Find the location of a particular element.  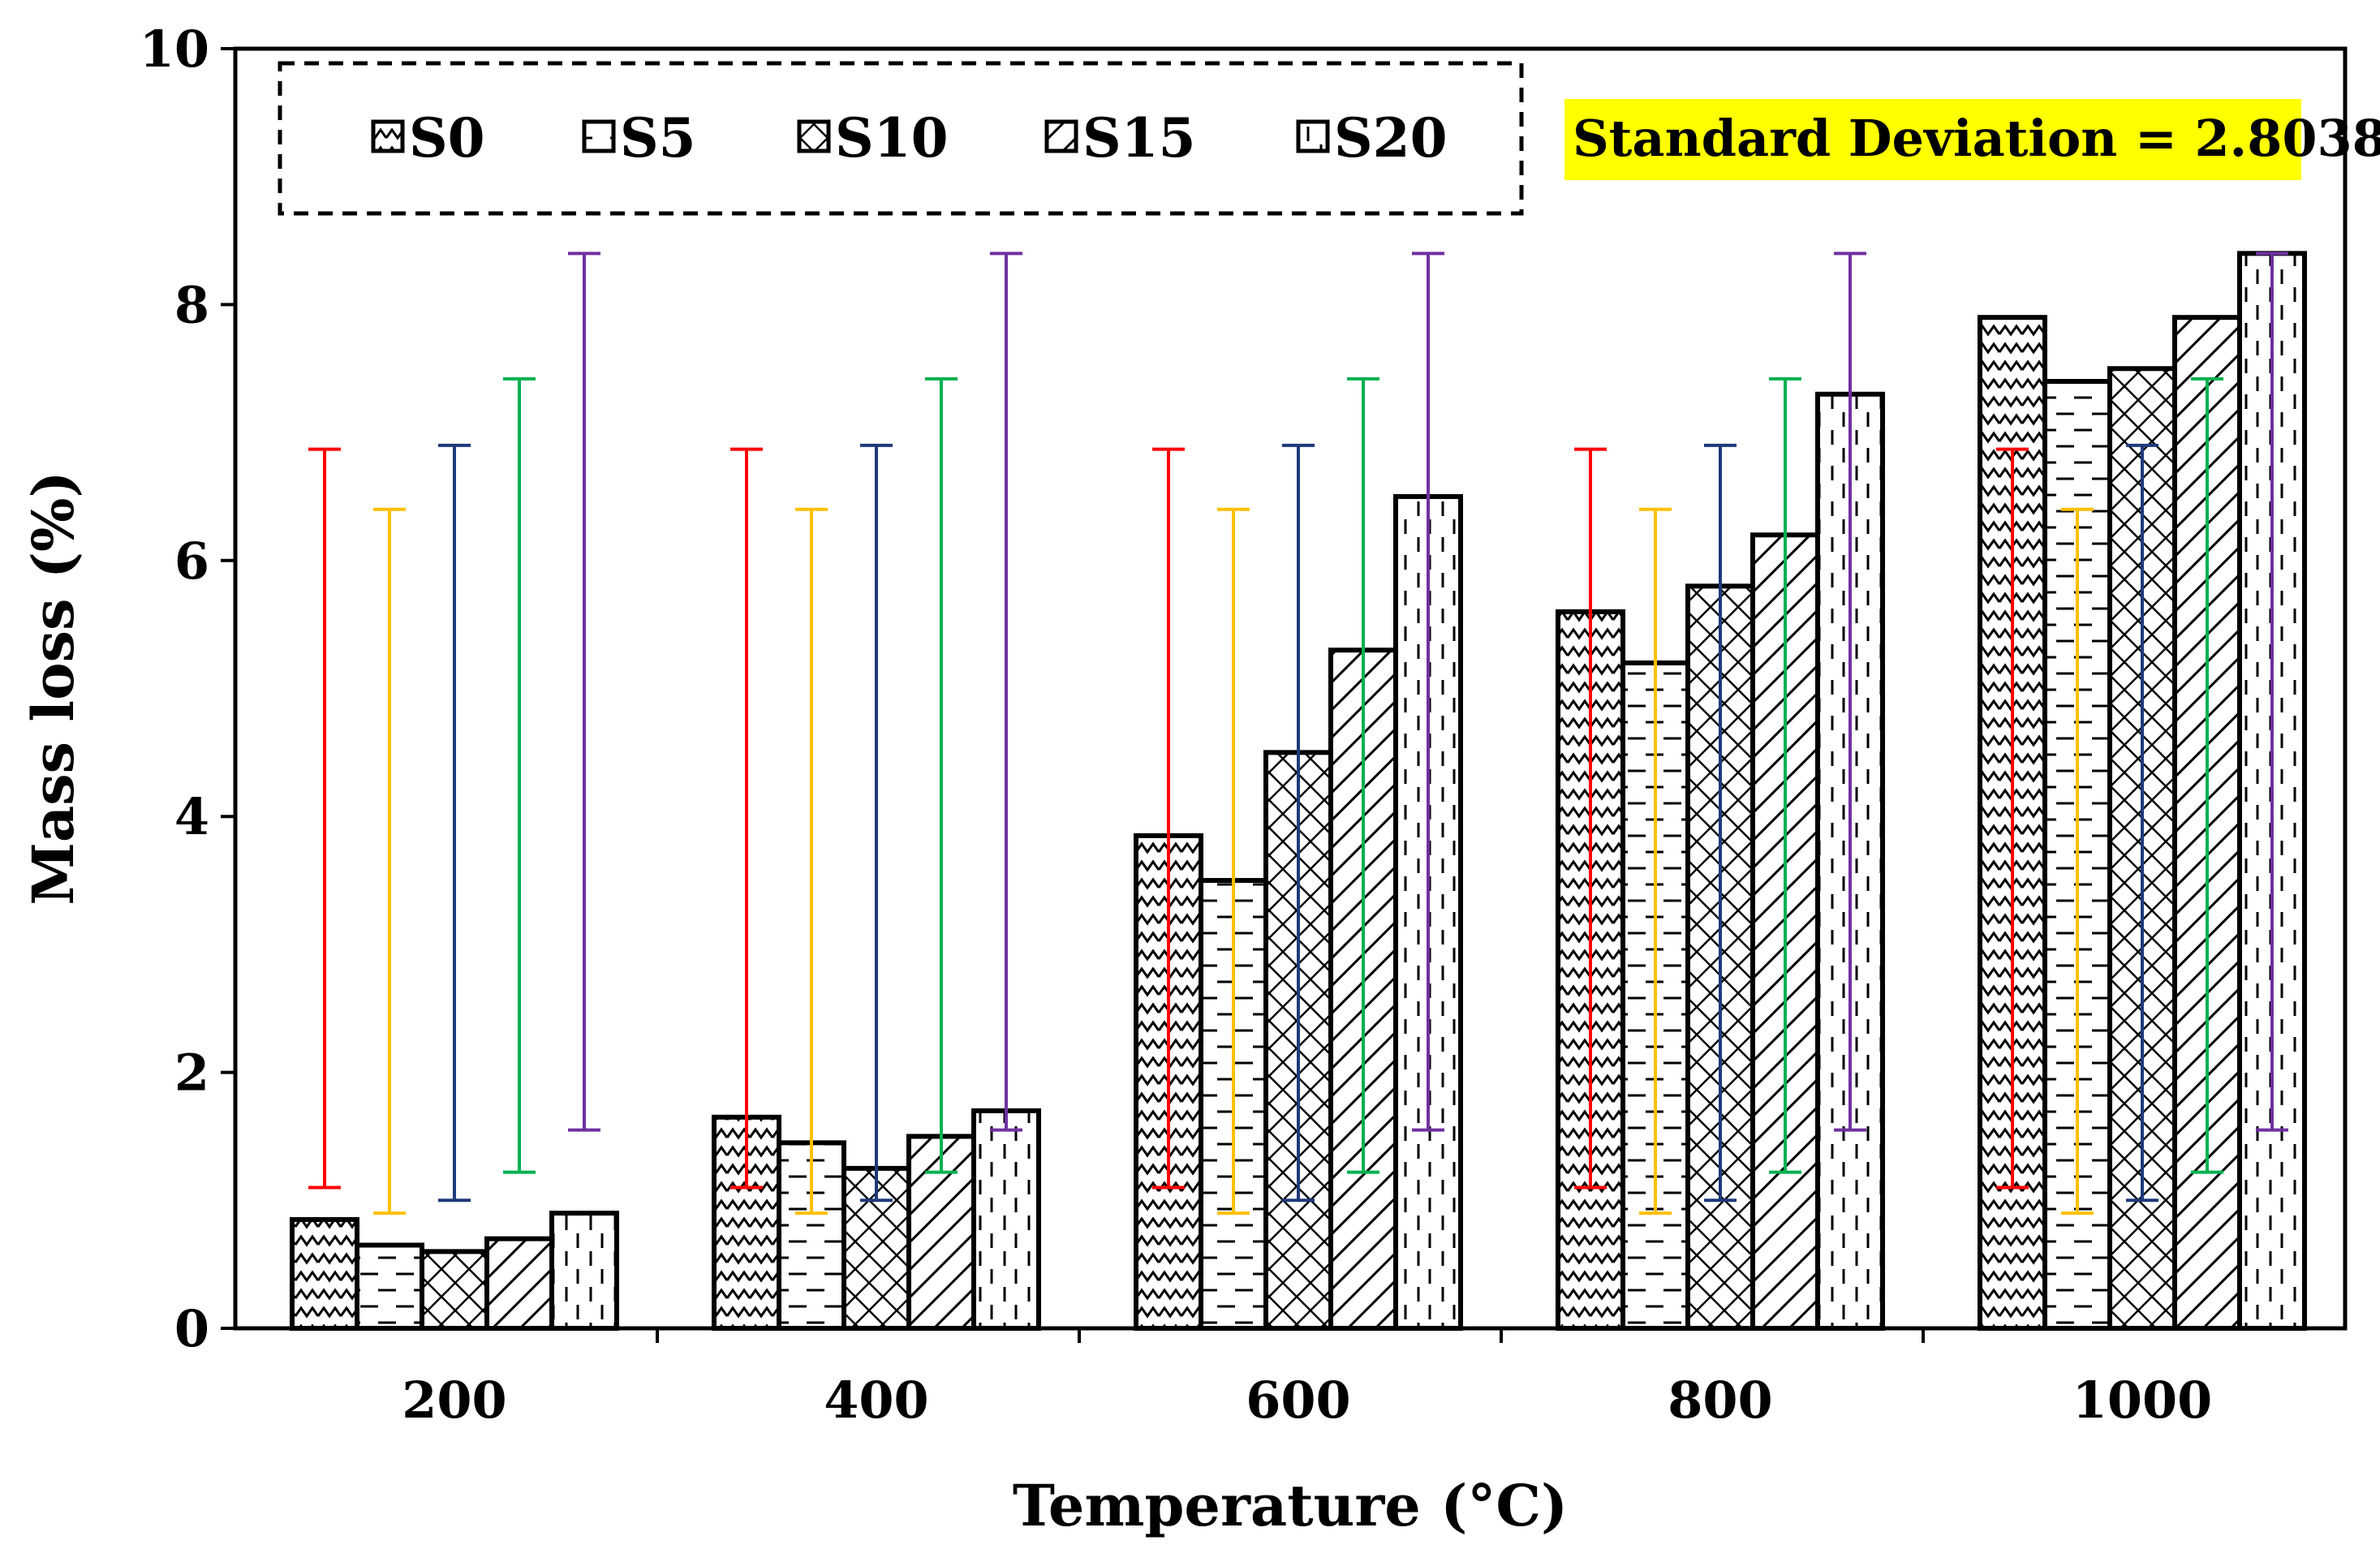

x-tick-label: 200 is located at coordinates (454, 1400).